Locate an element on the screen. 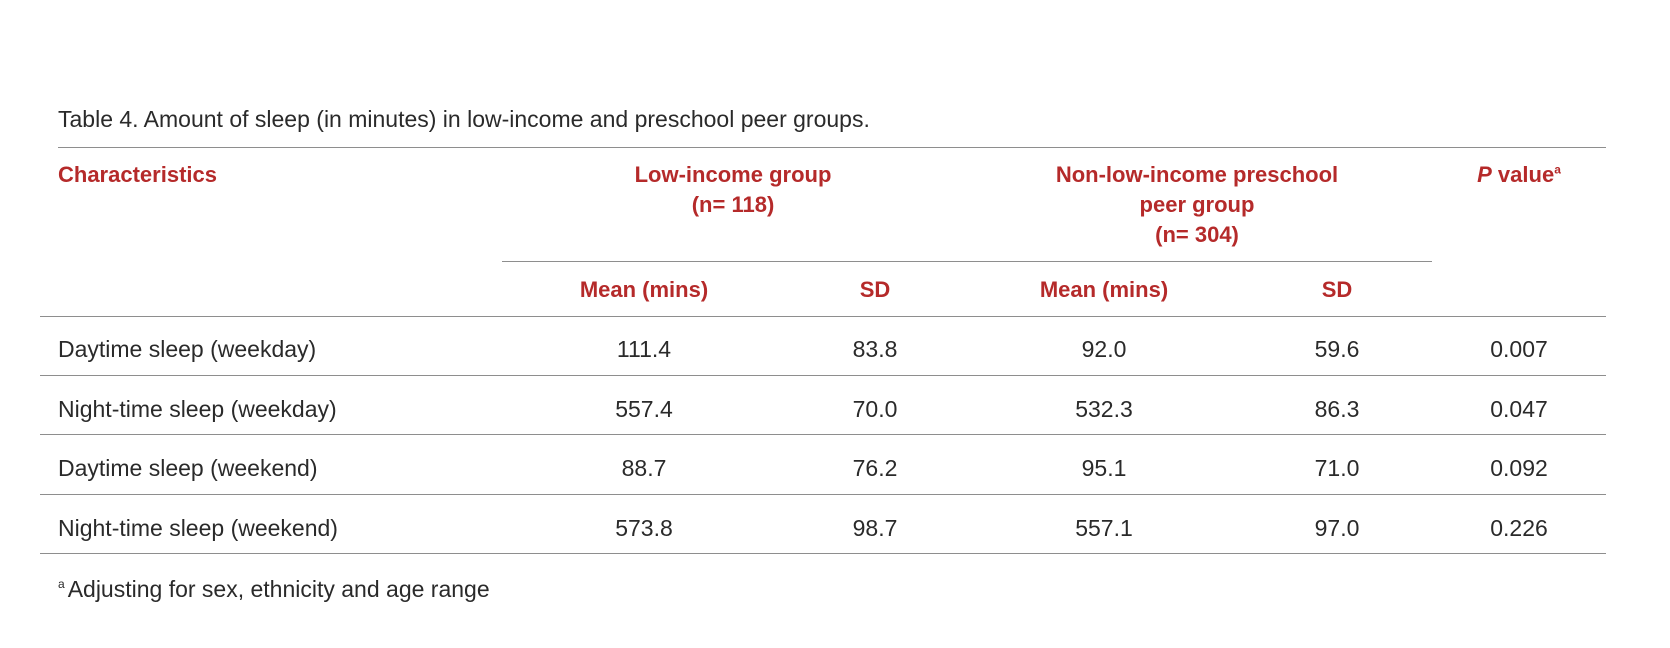  header-non-low-income-sd: SD is located at coordinates (1337, 289).